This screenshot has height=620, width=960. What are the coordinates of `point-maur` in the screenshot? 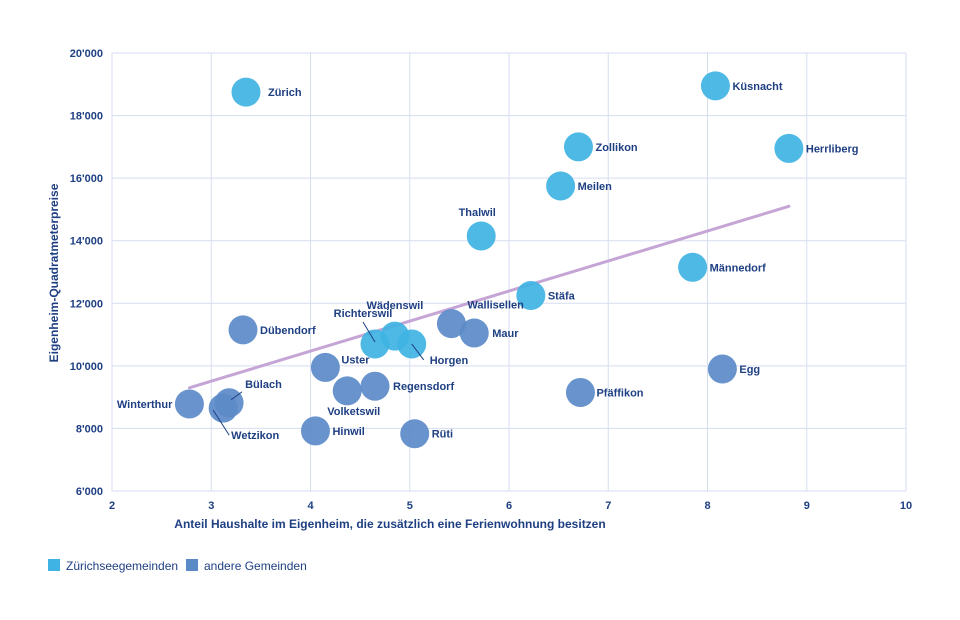 It's located at (474, 333).